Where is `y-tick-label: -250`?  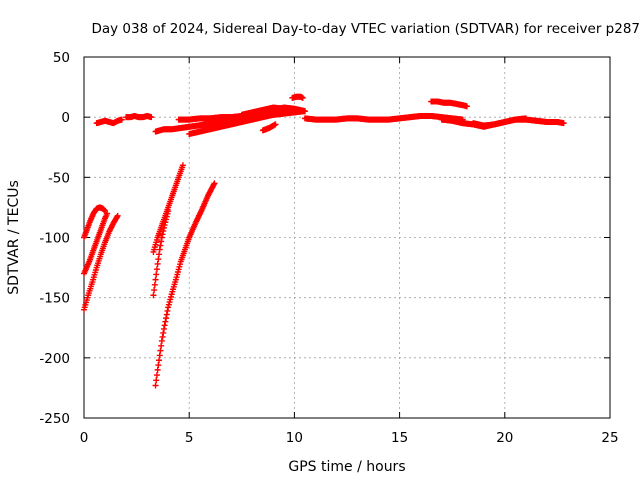
y-tick-label: -250 is located at coordinates (54, 419).